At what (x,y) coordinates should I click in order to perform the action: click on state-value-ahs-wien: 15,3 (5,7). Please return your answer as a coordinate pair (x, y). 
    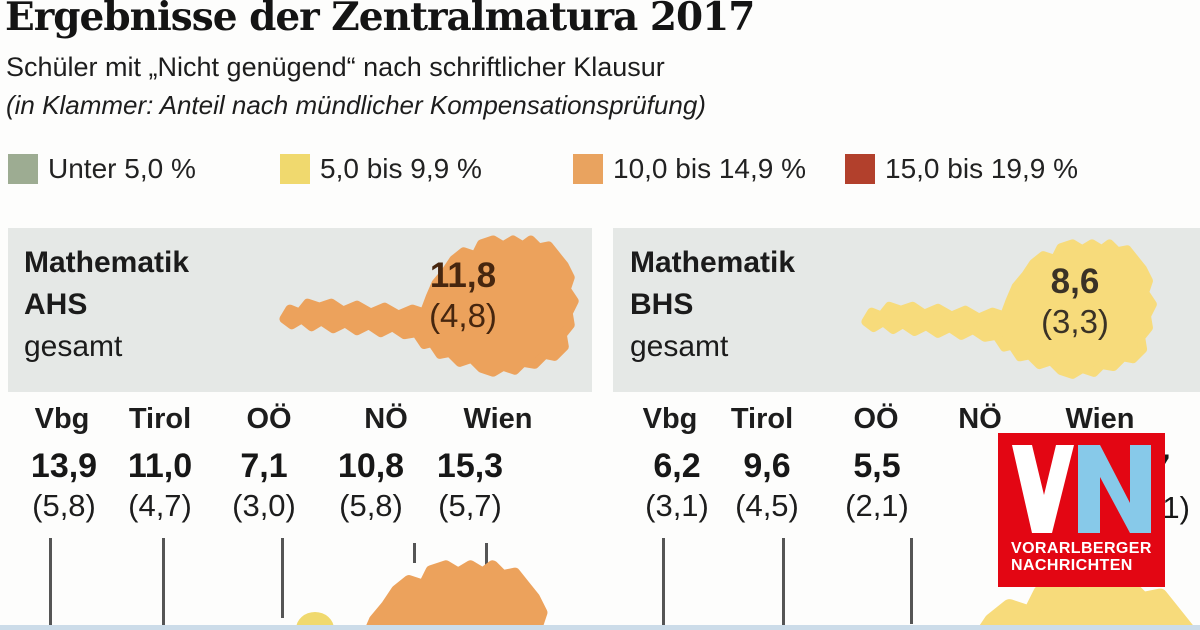
    Looking at the image, I should click on (470, 486).